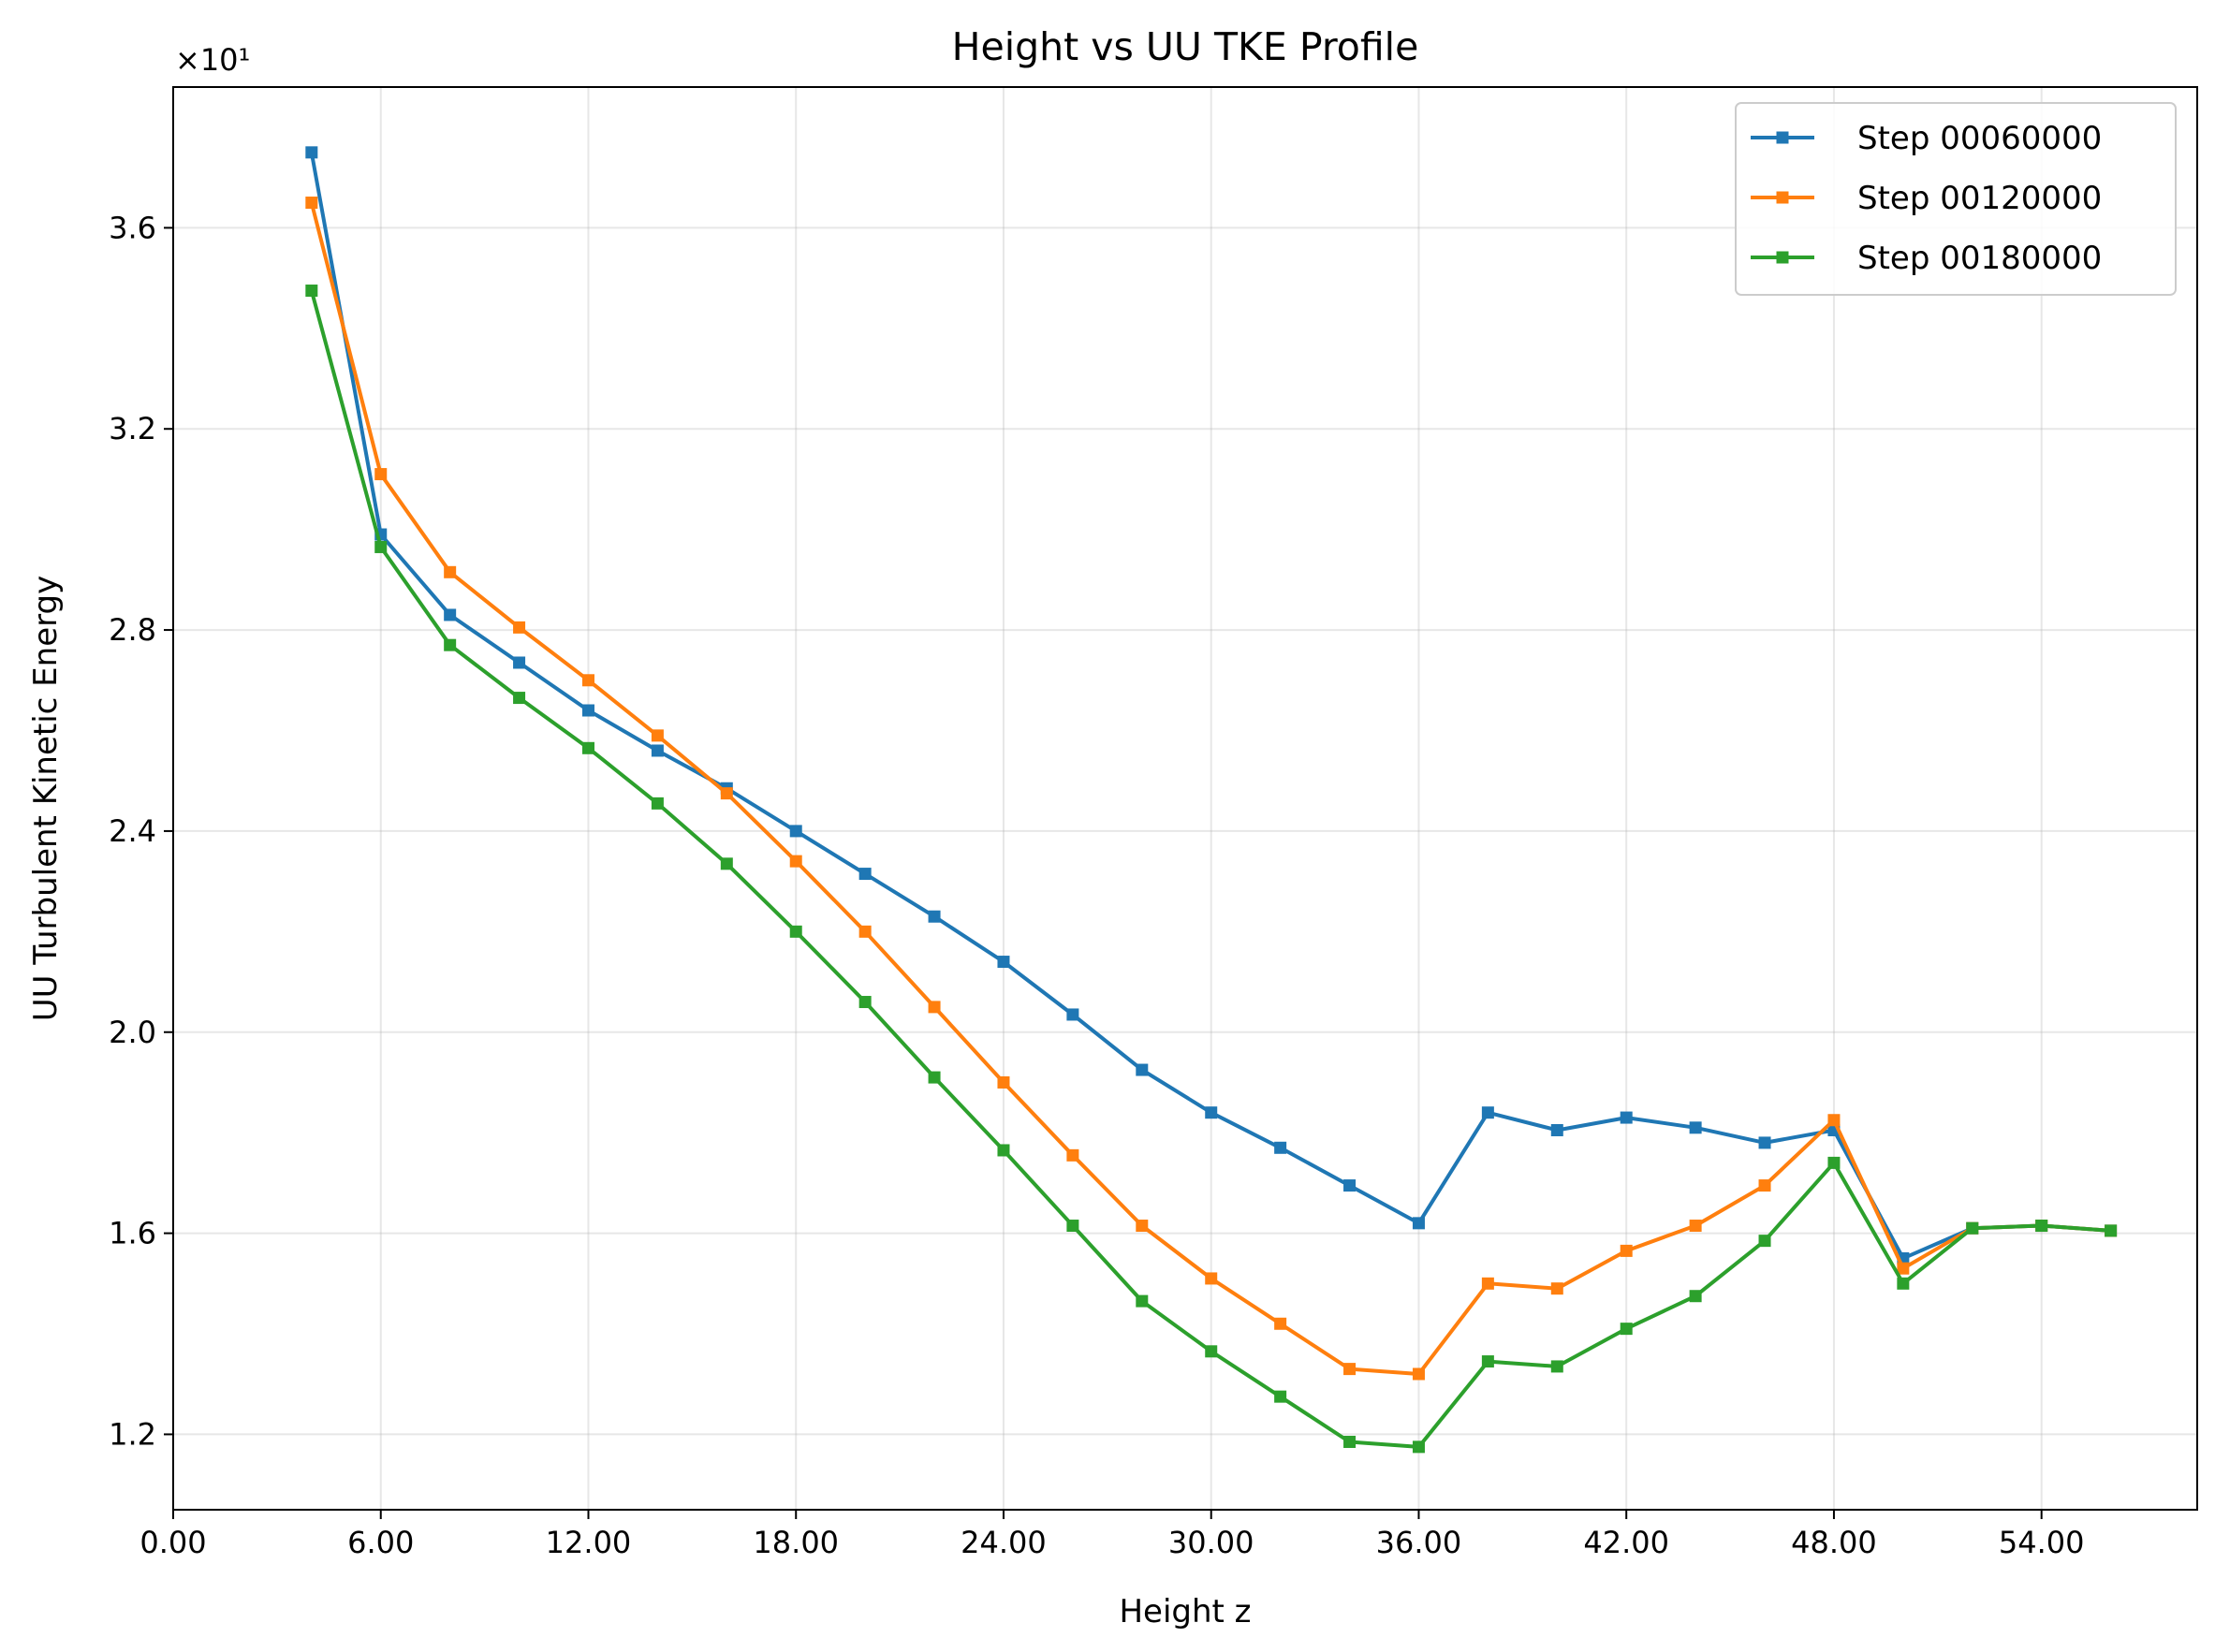 This screenshot has width=2215, height=1652. What do you see at coordinates (1980, 199) in the screenshot?
I see `legend-label: Step 00120000` at bounding box center [1980, 199].